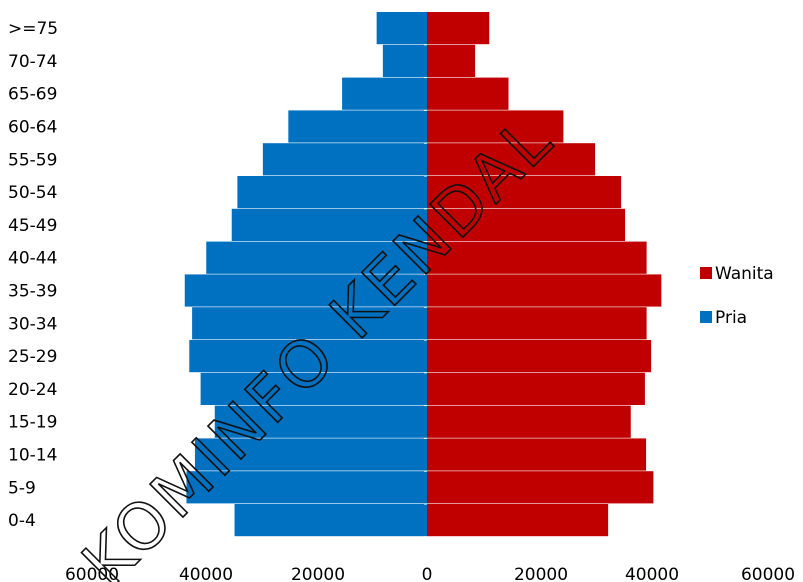 This screenshot has width=803, height=582. I want to click on y-tick-label: 40-44, so click(32, 259).